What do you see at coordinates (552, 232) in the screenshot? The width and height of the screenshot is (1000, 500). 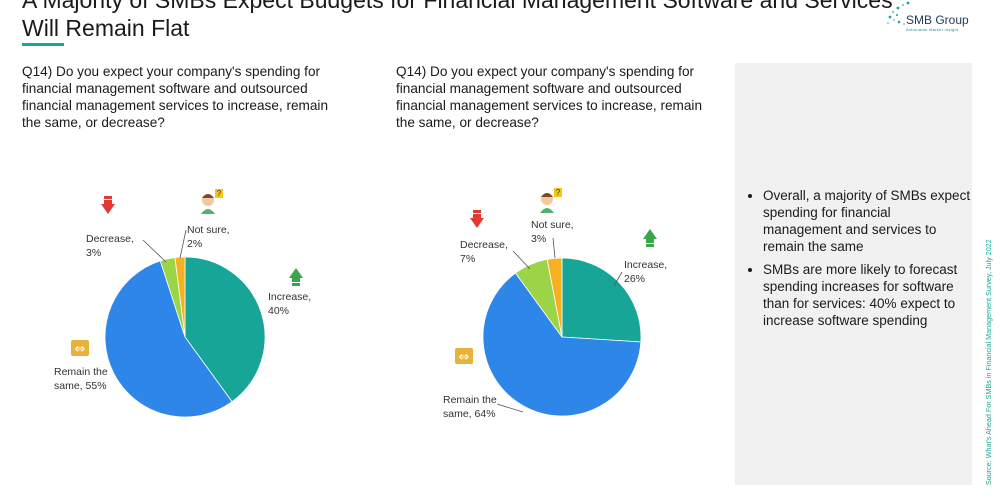 I see `pie-2-label-not-sure: Not sure, 3%` at bounding box center [552, 232].